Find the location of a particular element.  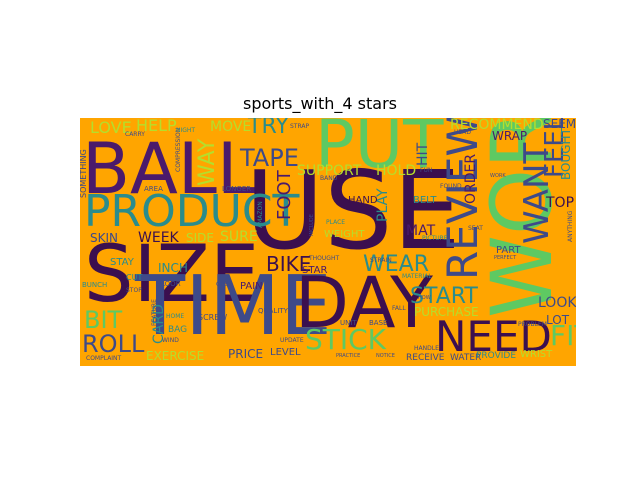

word-provide: PROVIDE is located at coordinates (496, 356).